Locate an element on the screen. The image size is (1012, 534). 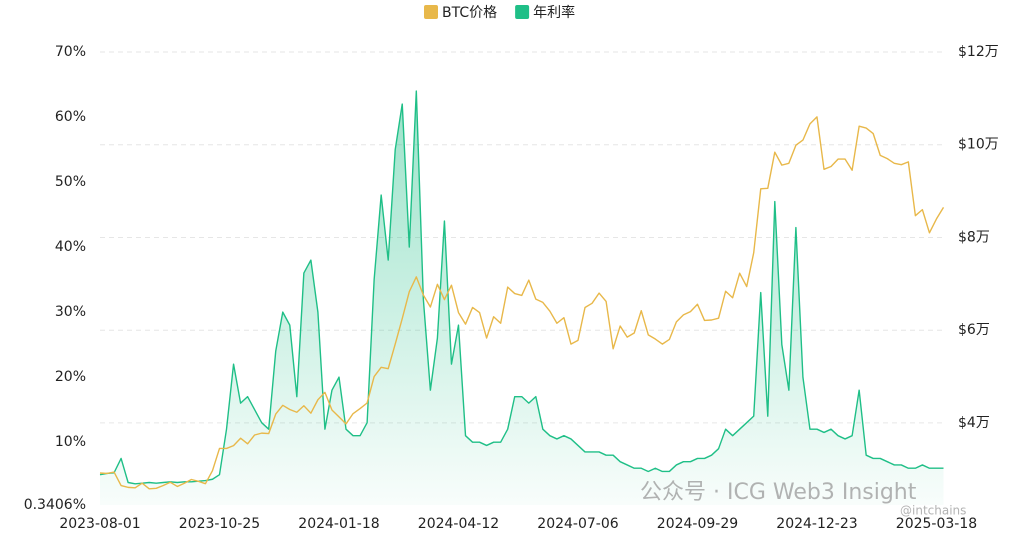
legend: BTC价格 年利率 is located at coordinates (499, 12).